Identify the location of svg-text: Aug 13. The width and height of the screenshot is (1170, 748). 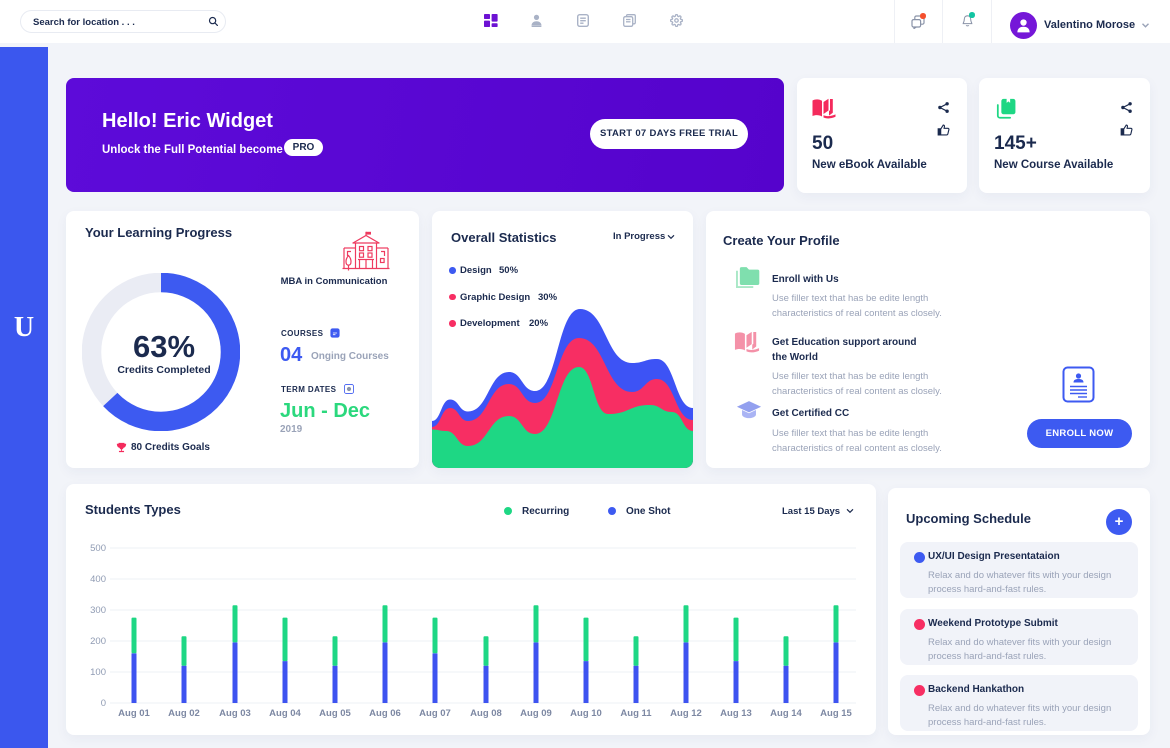
(736, 713).